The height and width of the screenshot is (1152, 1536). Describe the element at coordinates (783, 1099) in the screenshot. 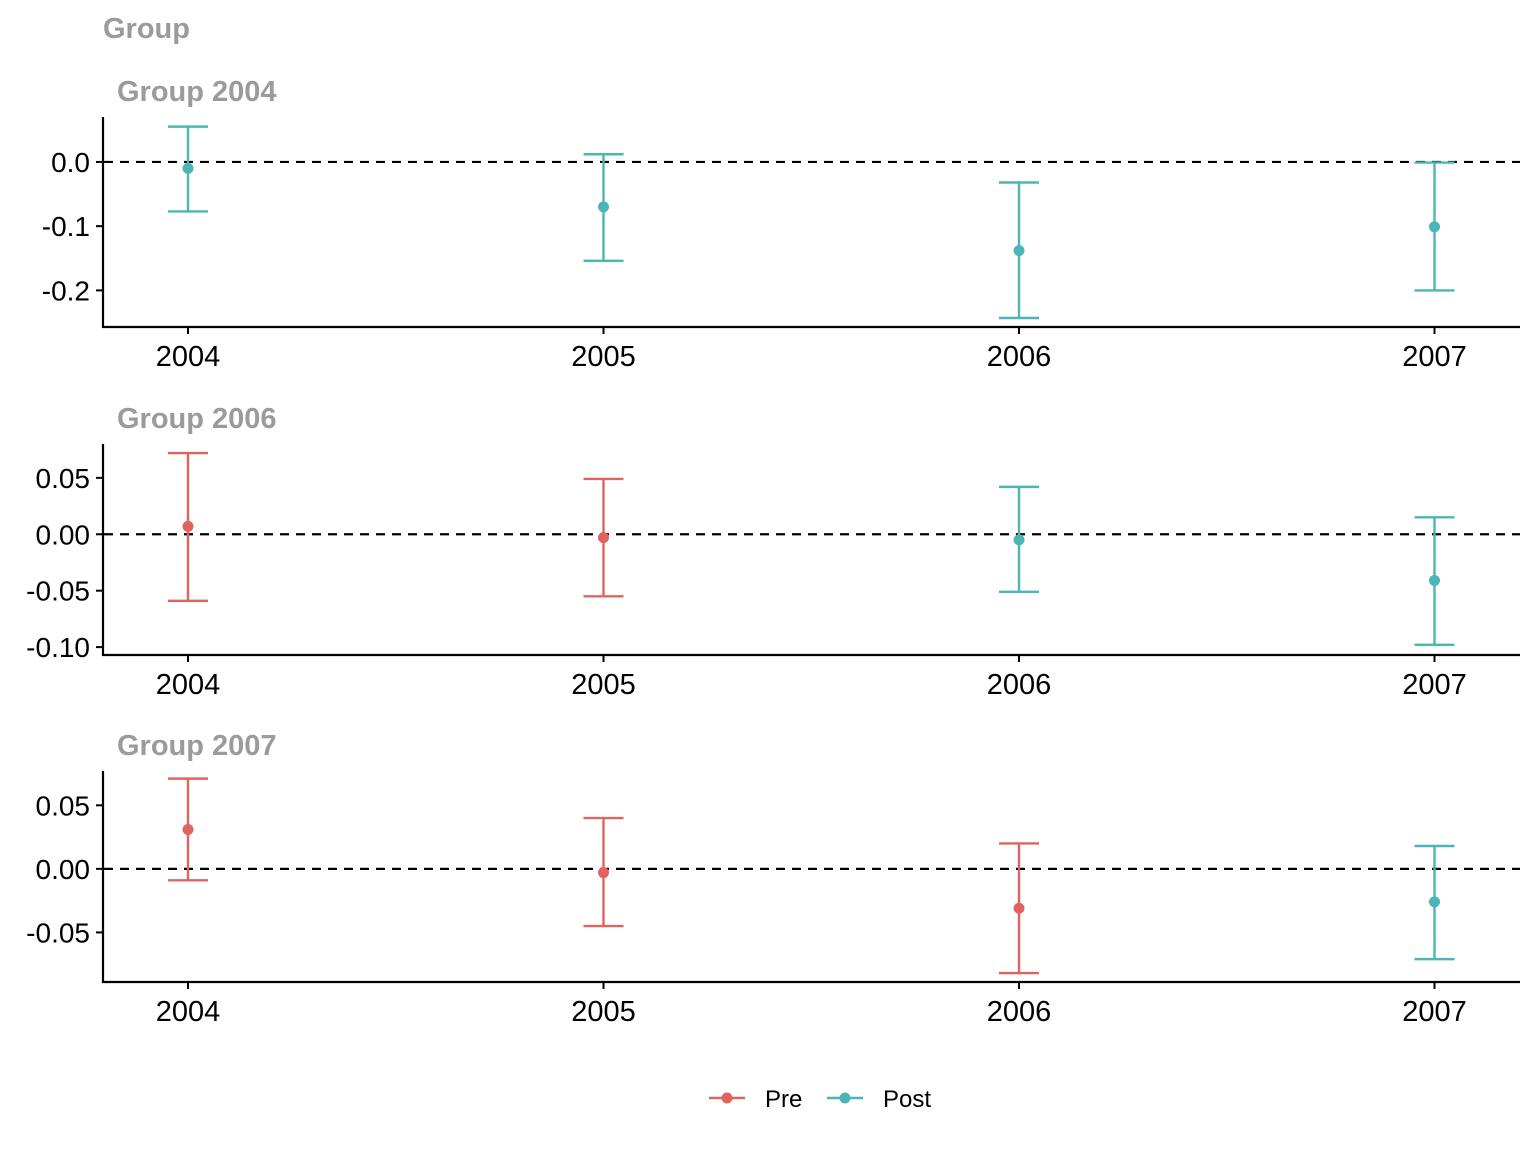

I see `legend-label: Pre` at that location.